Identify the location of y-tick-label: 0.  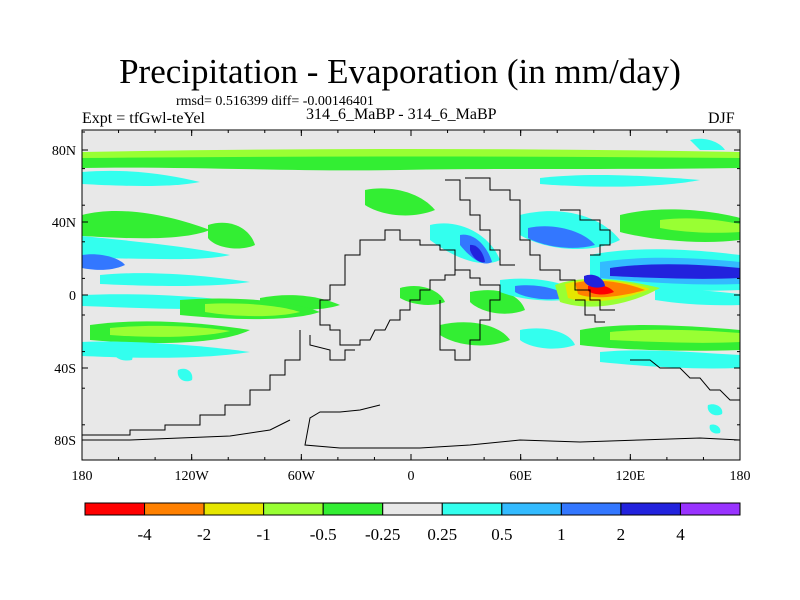
(72, 296).